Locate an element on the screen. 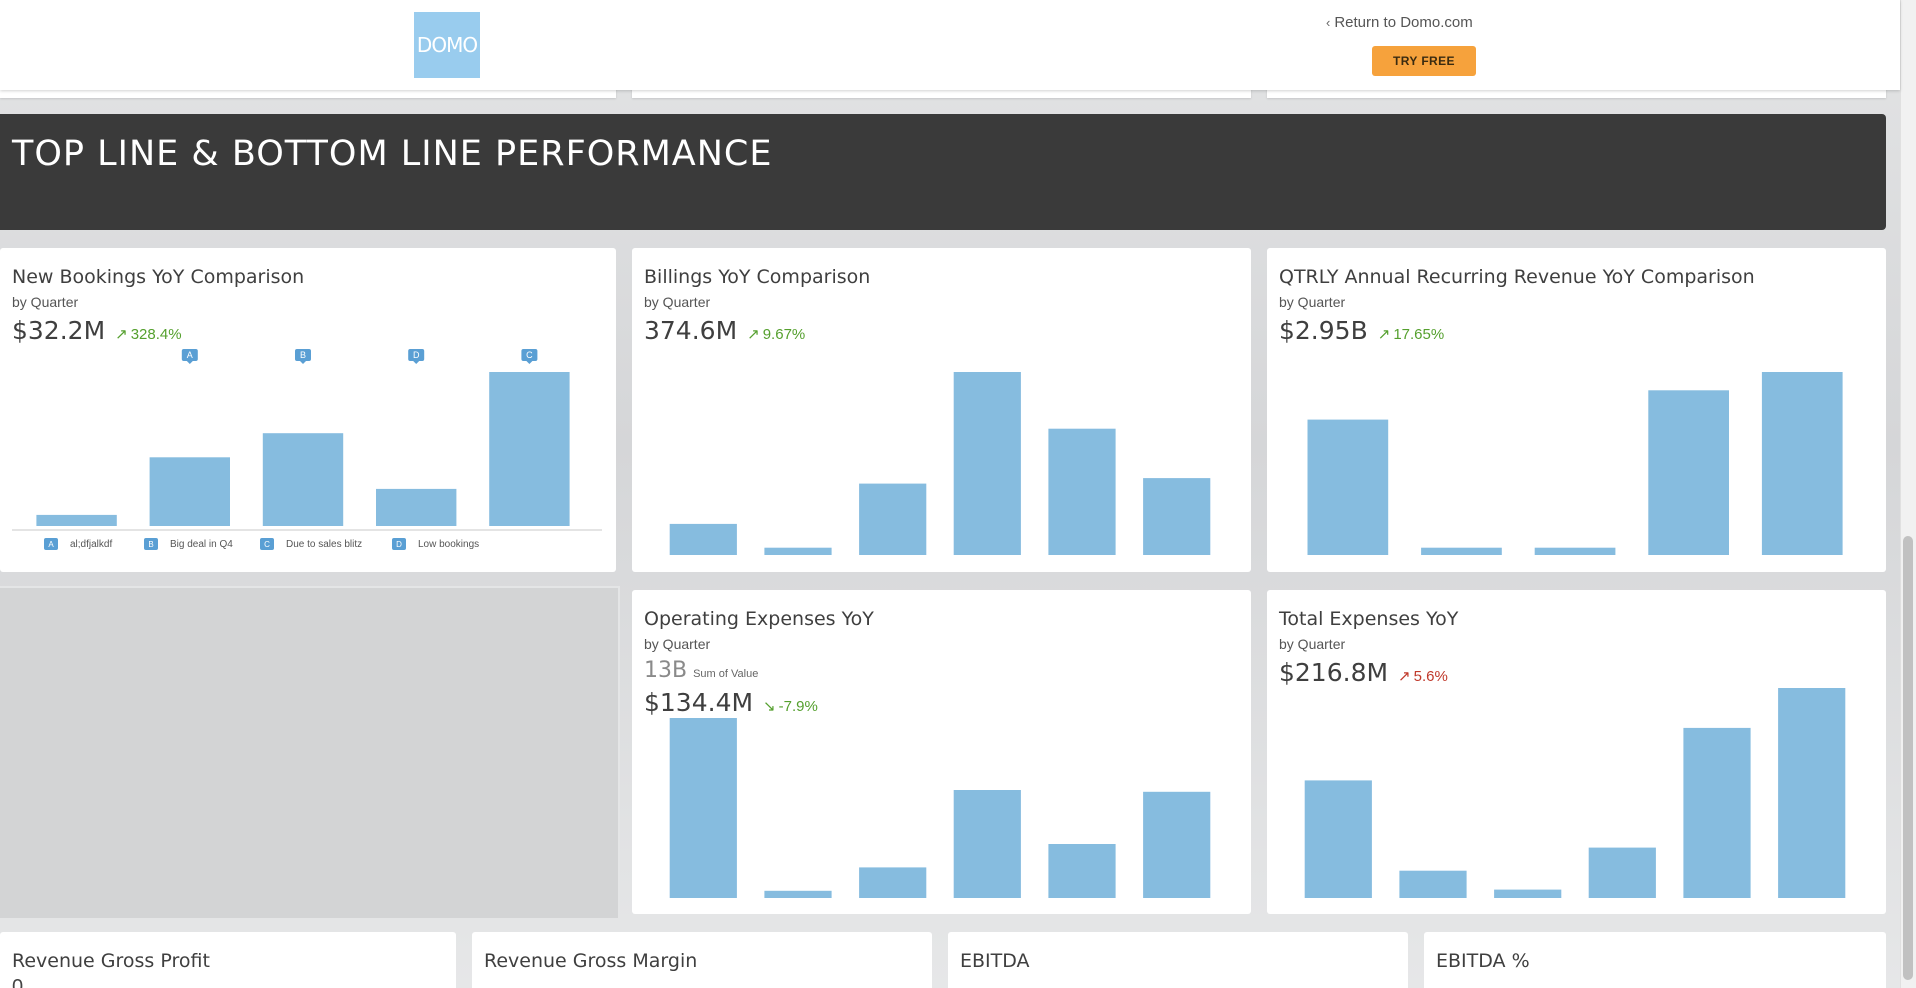 The width and height of the screenshot is (1916, 988). section-title: TOP LINE & BOTTOM LINE PERFORMANCE is located at coordinates (392, 154).